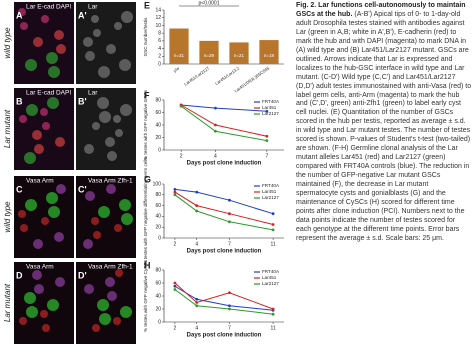  What do you see at coordinates (239, 55) in the screenshot?
I see `bar-label: n=21` at bounding box center [239, 55].